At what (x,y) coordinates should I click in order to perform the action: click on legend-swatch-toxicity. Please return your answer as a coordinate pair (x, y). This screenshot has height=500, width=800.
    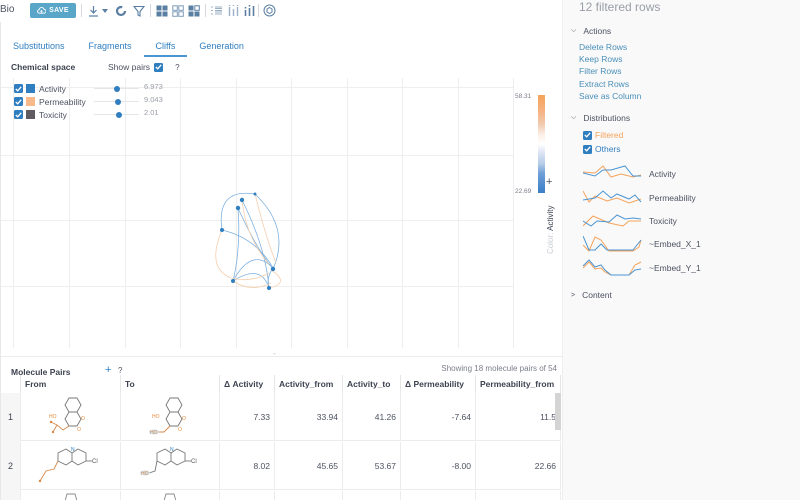
    Looking at the image, I should click on (30, 114).